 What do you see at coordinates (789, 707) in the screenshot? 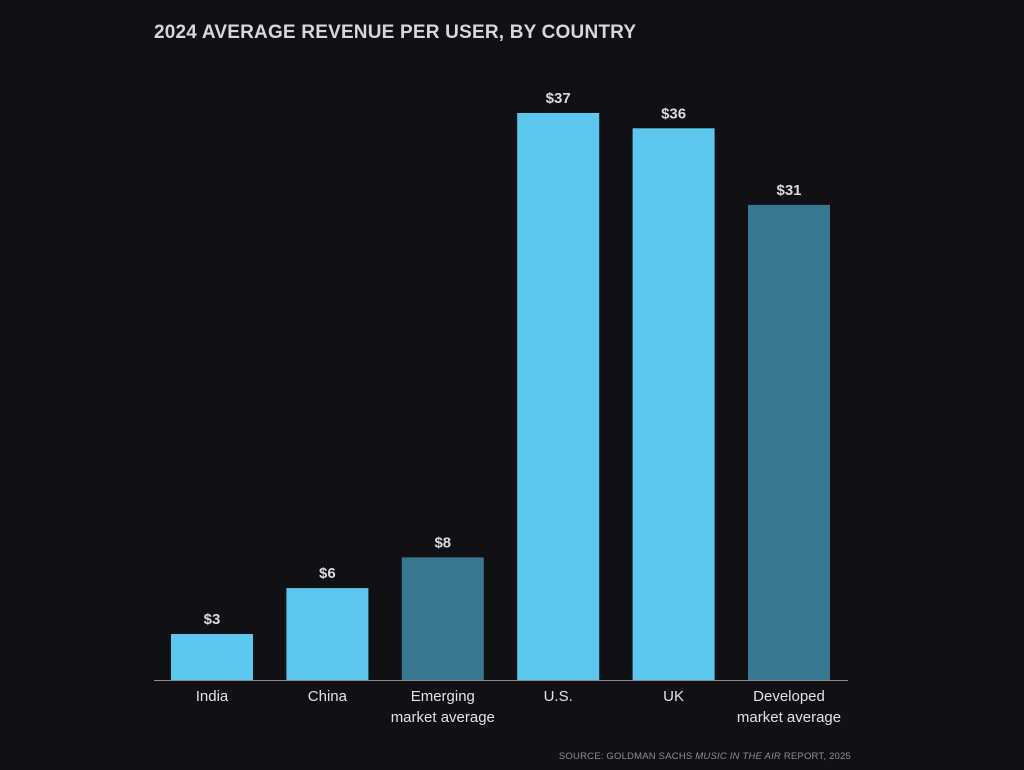
I see `category-label-5: Developed market average` at bounding box center [789, 707].